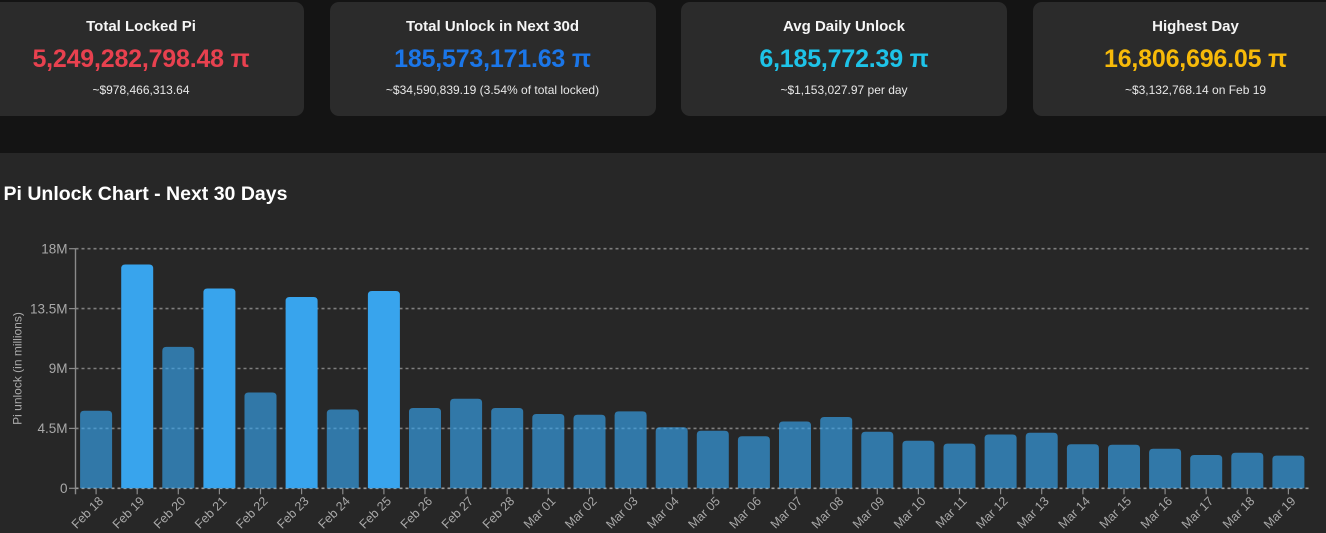 The width and height of the screenshot is (1326, 533). I want to click on svg-text: Feb 22, so click(251, 512).